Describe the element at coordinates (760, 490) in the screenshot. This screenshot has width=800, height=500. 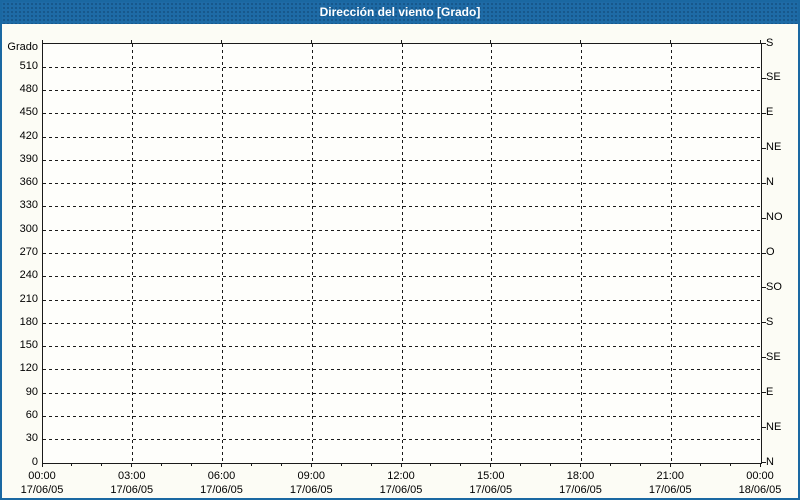
I see `x-tick-date-label: 18/06/05` at that location.